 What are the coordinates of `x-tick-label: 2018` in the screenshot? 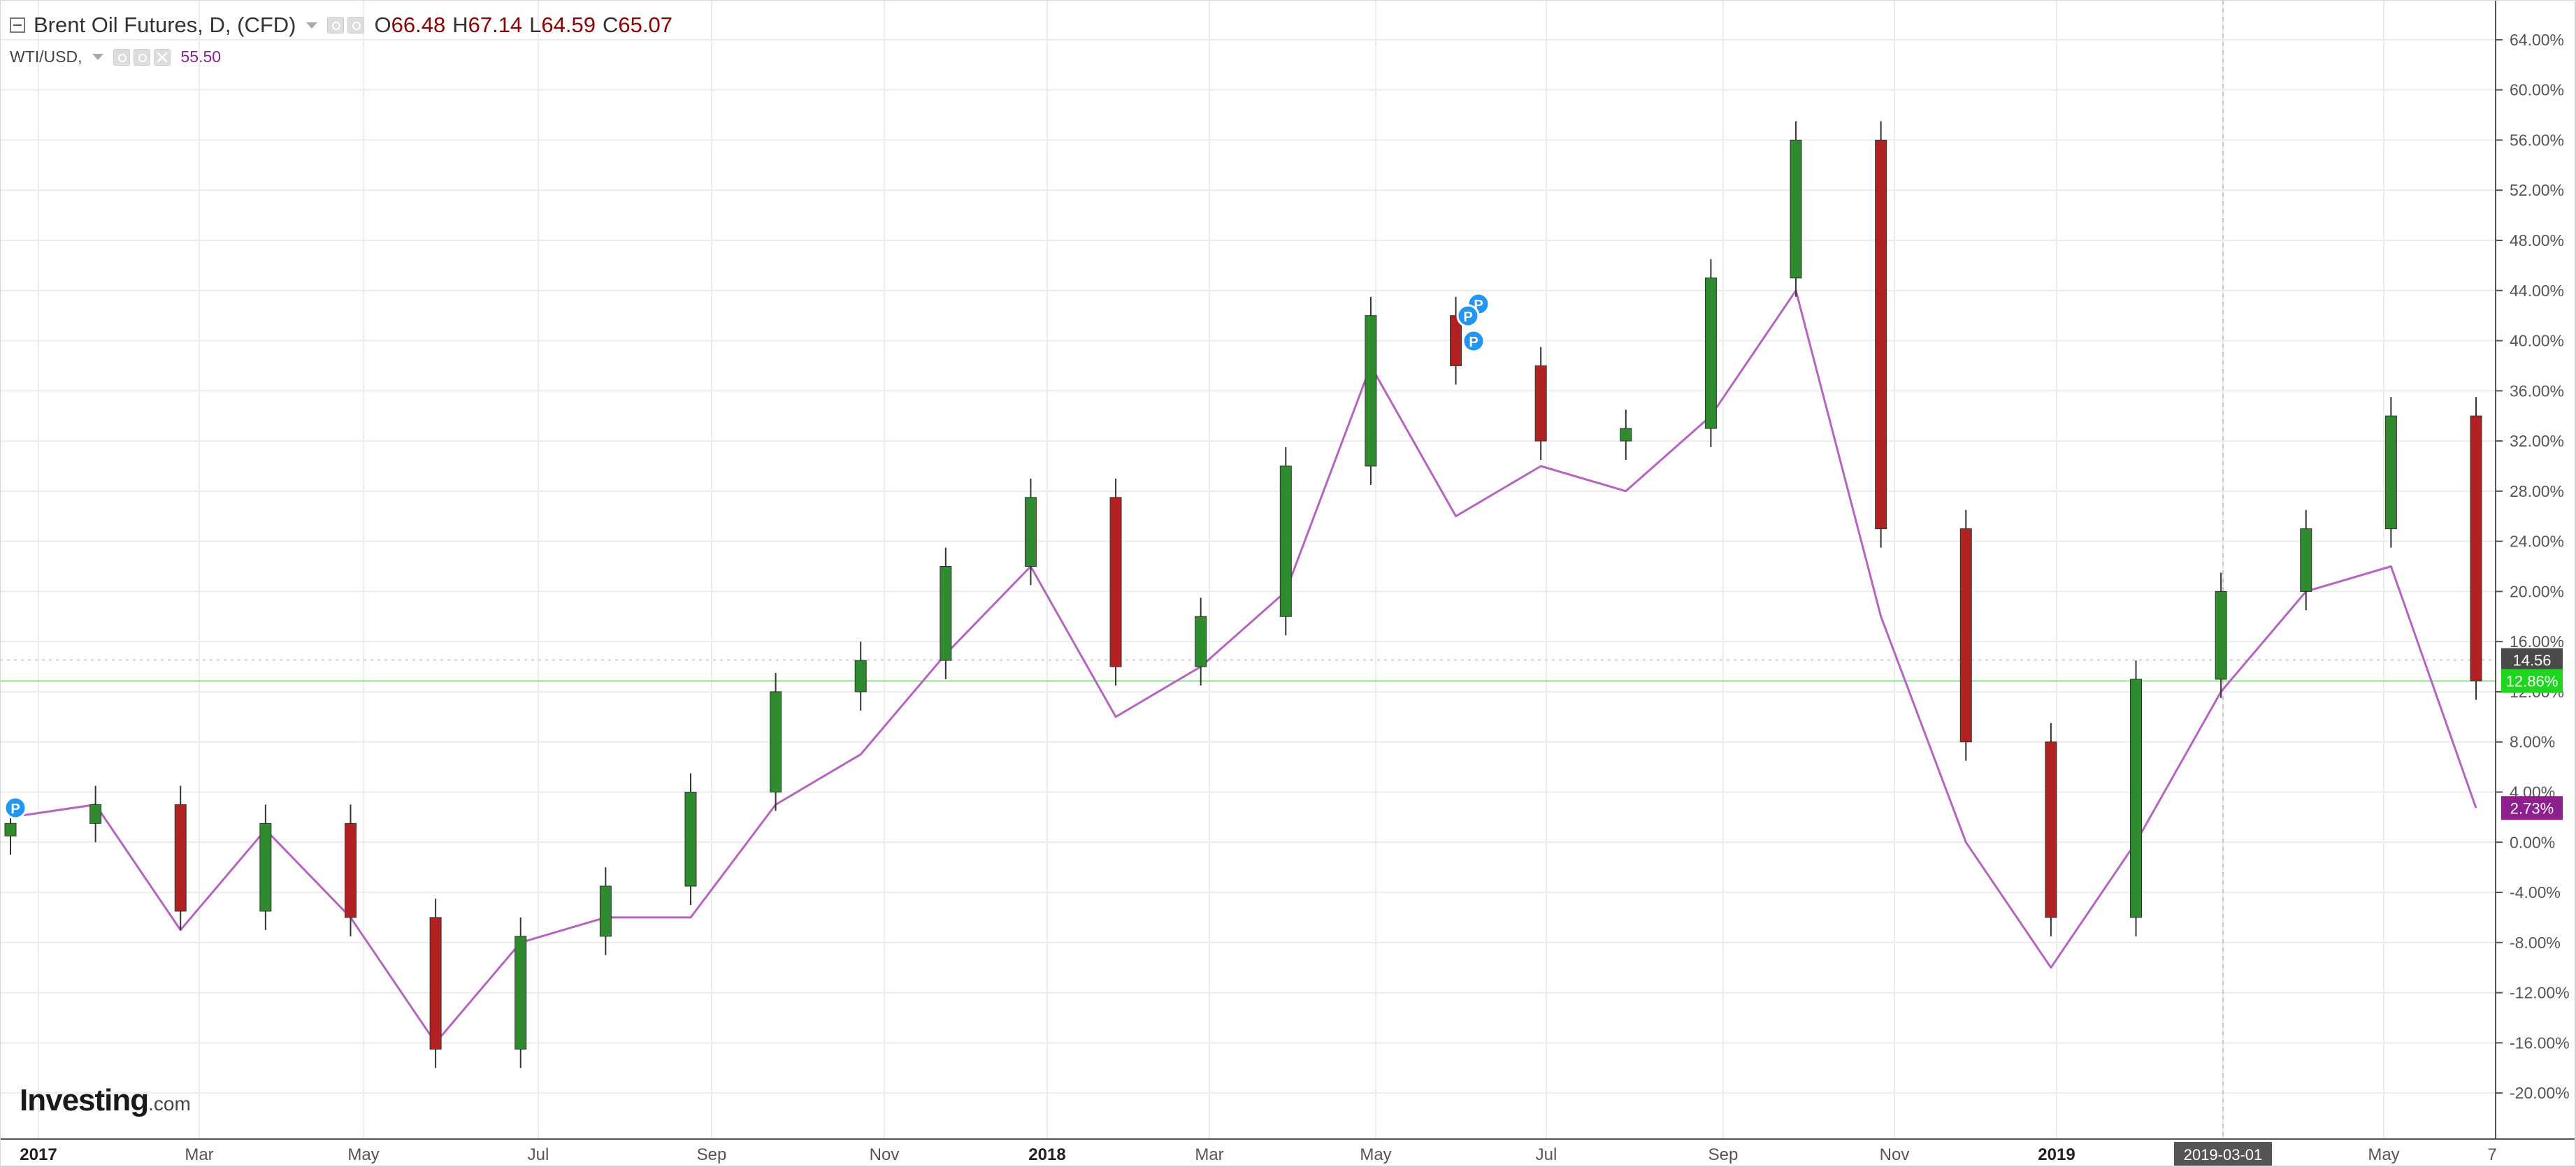 It's located at (1046, 1154).